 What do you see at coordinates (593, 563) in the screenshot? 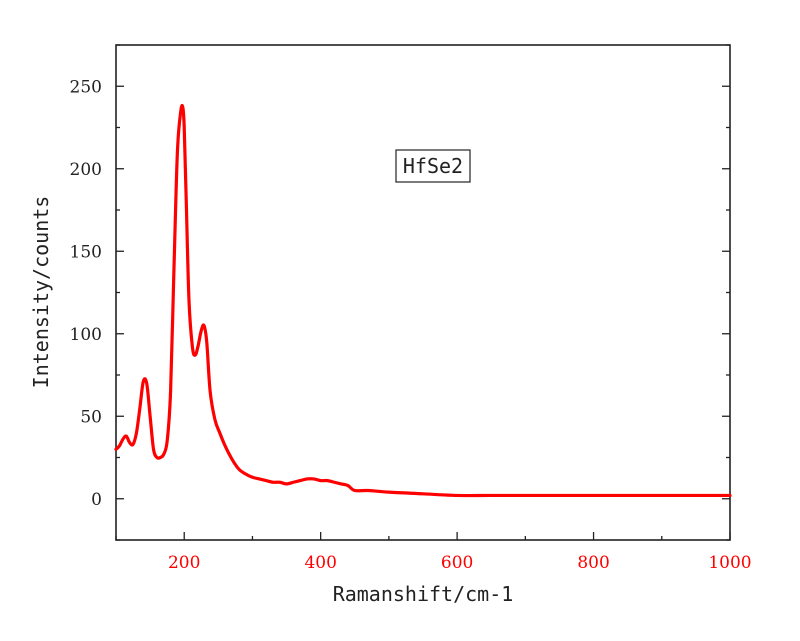
I see `x-tick-label: 800` at bounding box center [593, 563].